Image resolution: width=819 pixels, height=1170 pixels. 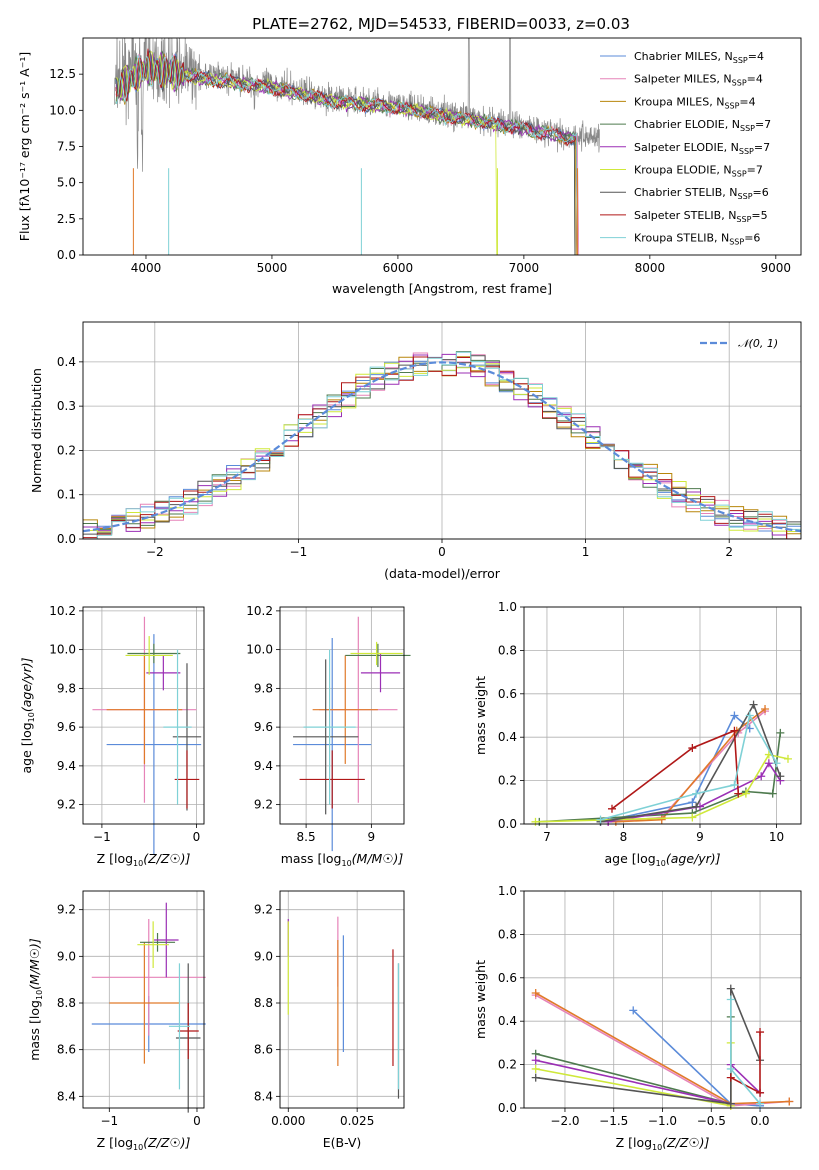 I want to click on x-tick-label: 6000, so click(x=398, y=268).